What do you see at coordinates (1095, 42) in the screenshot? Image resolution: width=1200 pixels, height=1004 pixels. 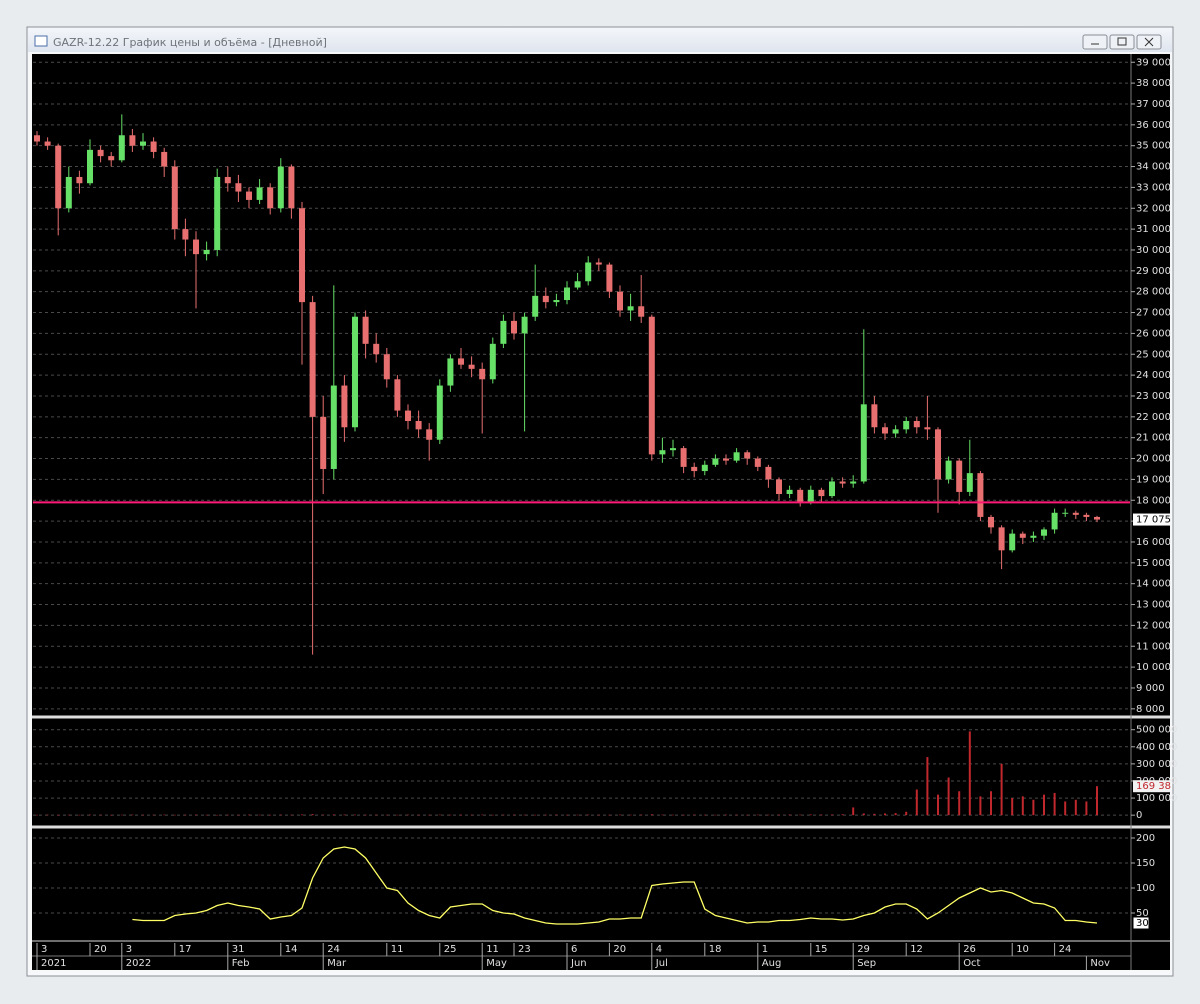 I see `minimize-button` at bounding box center [1095, 42].